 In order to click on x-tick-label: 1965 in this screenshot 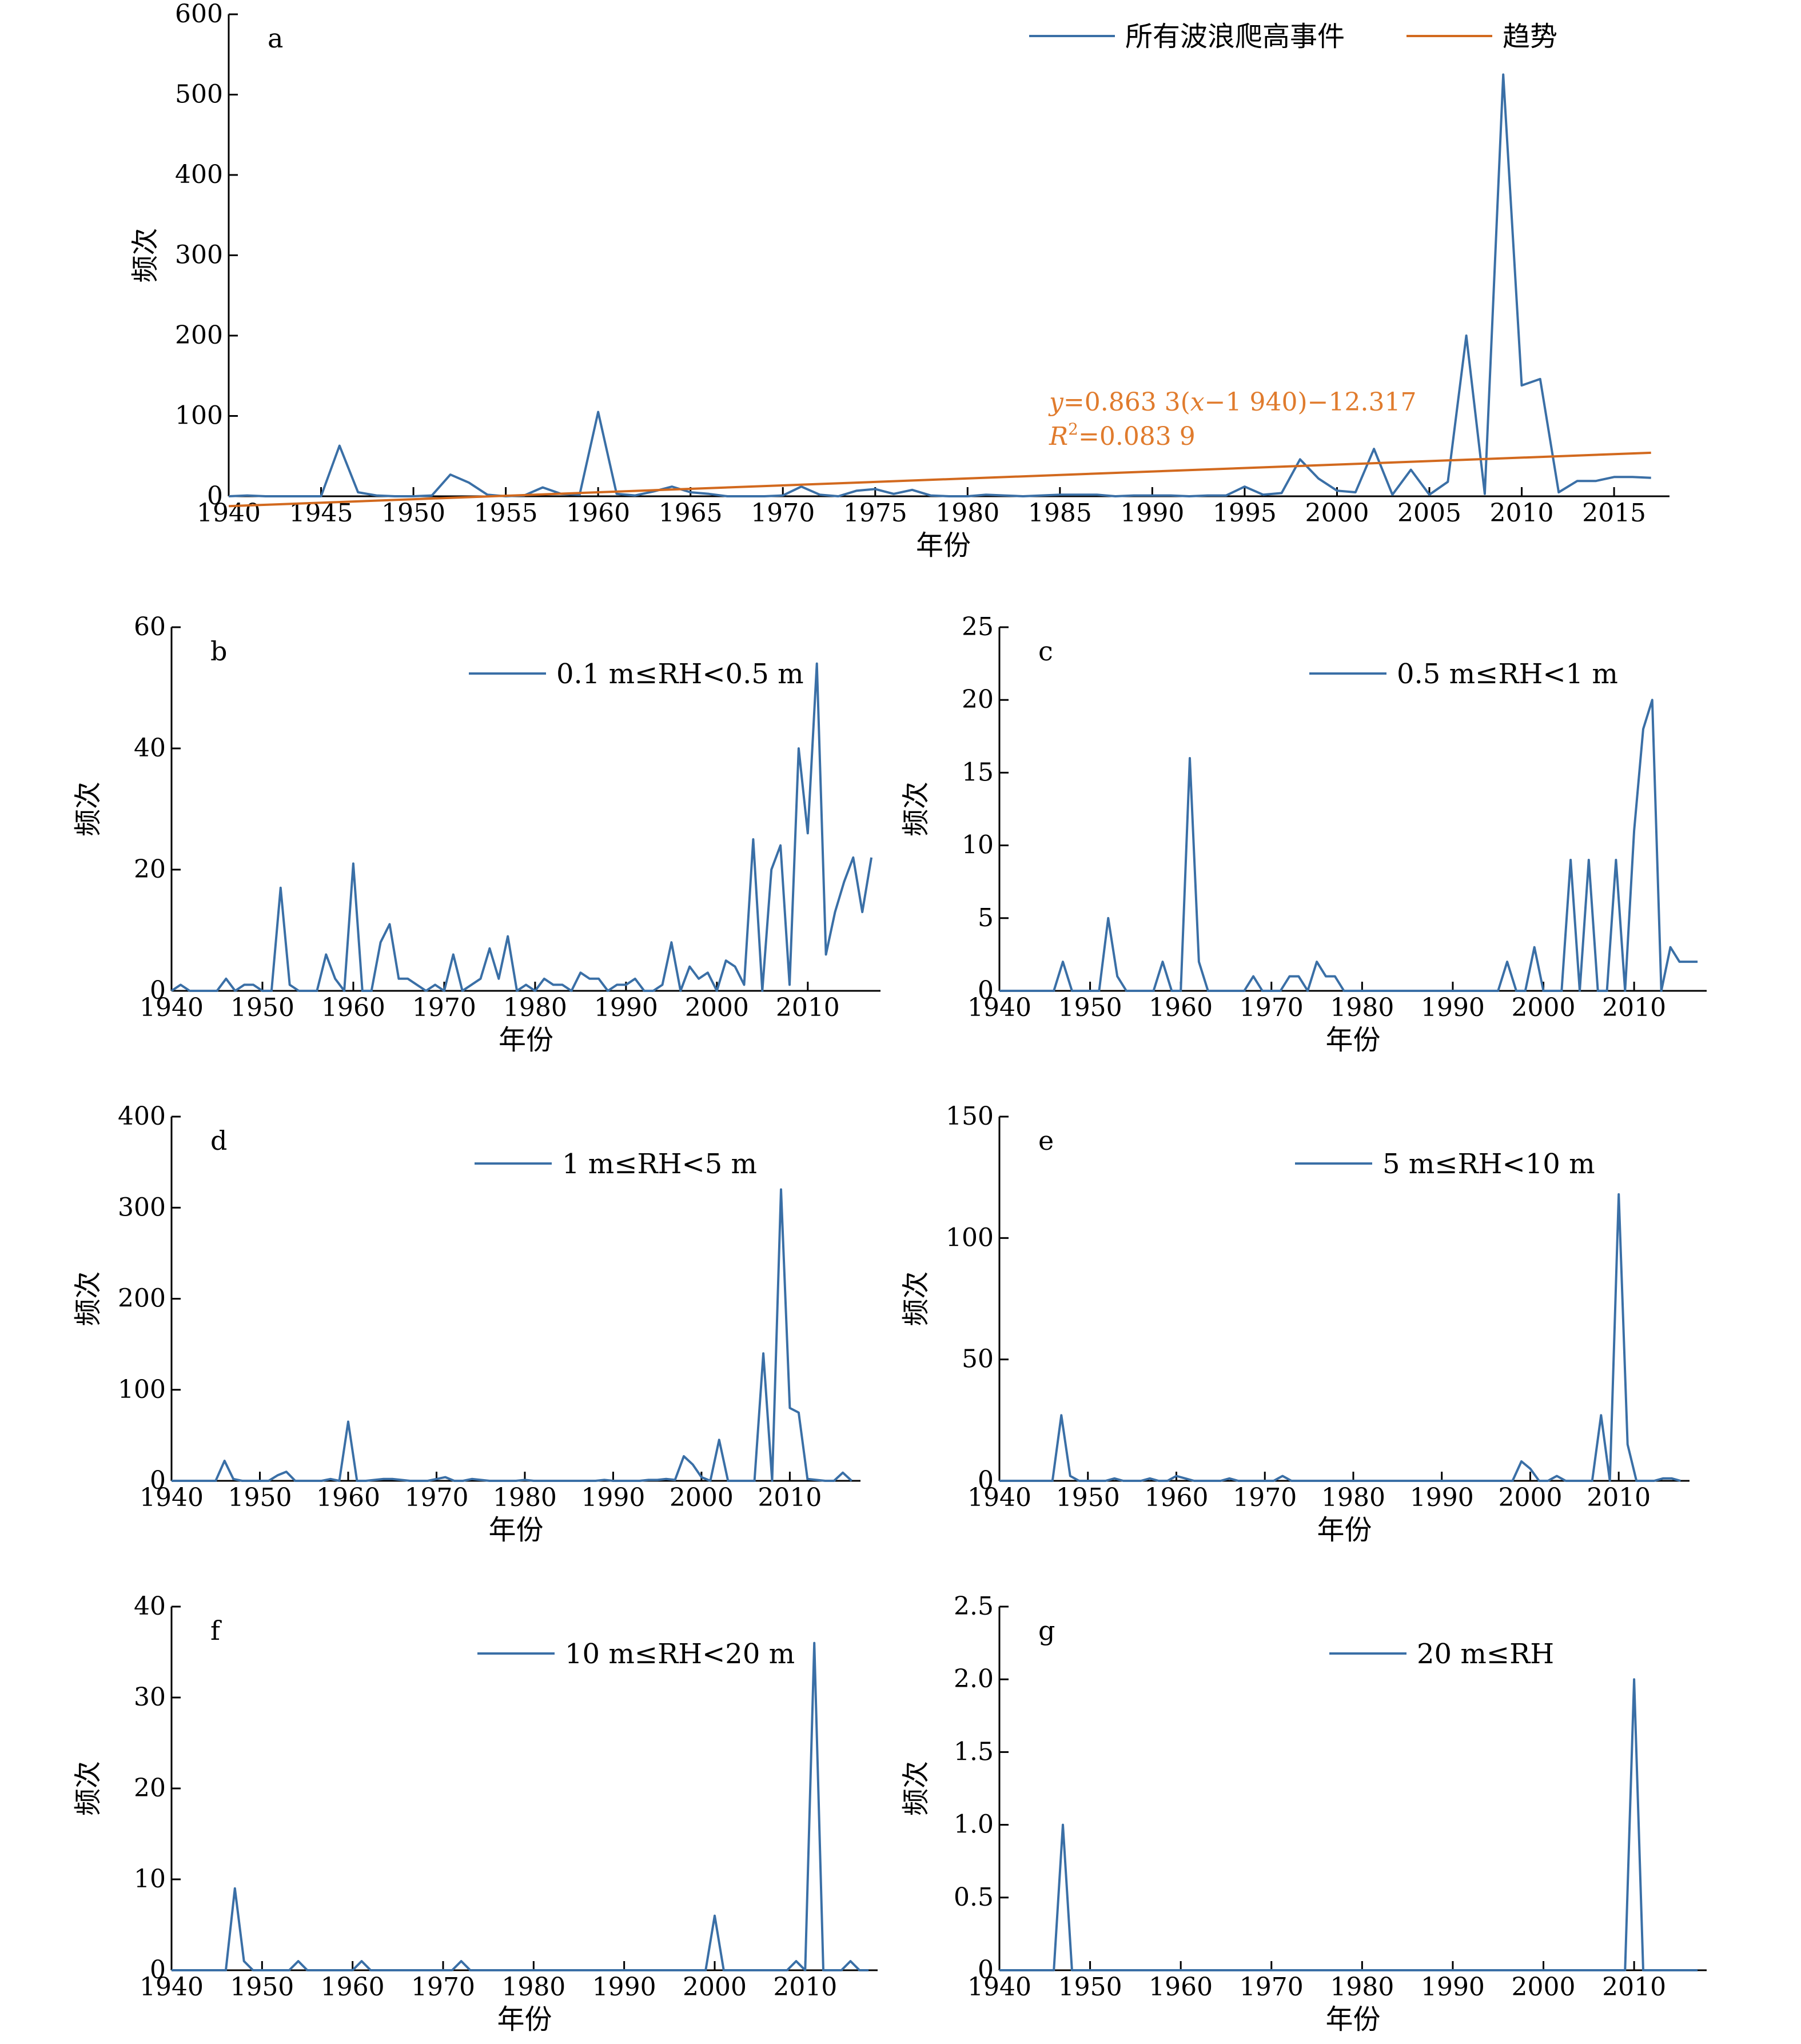, I will do `click(691, 513)`.